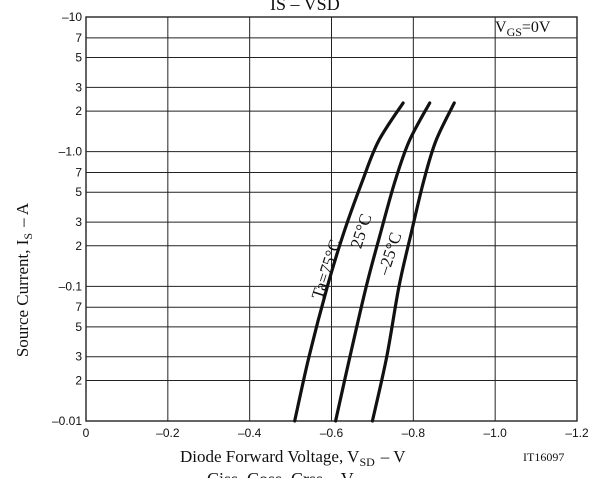 This screenshot has width=608, height=478. What do you see at coordinates (536, 27) in the screenshot?
I see `condition-tail: =0V` at bounding box center [536, 27].